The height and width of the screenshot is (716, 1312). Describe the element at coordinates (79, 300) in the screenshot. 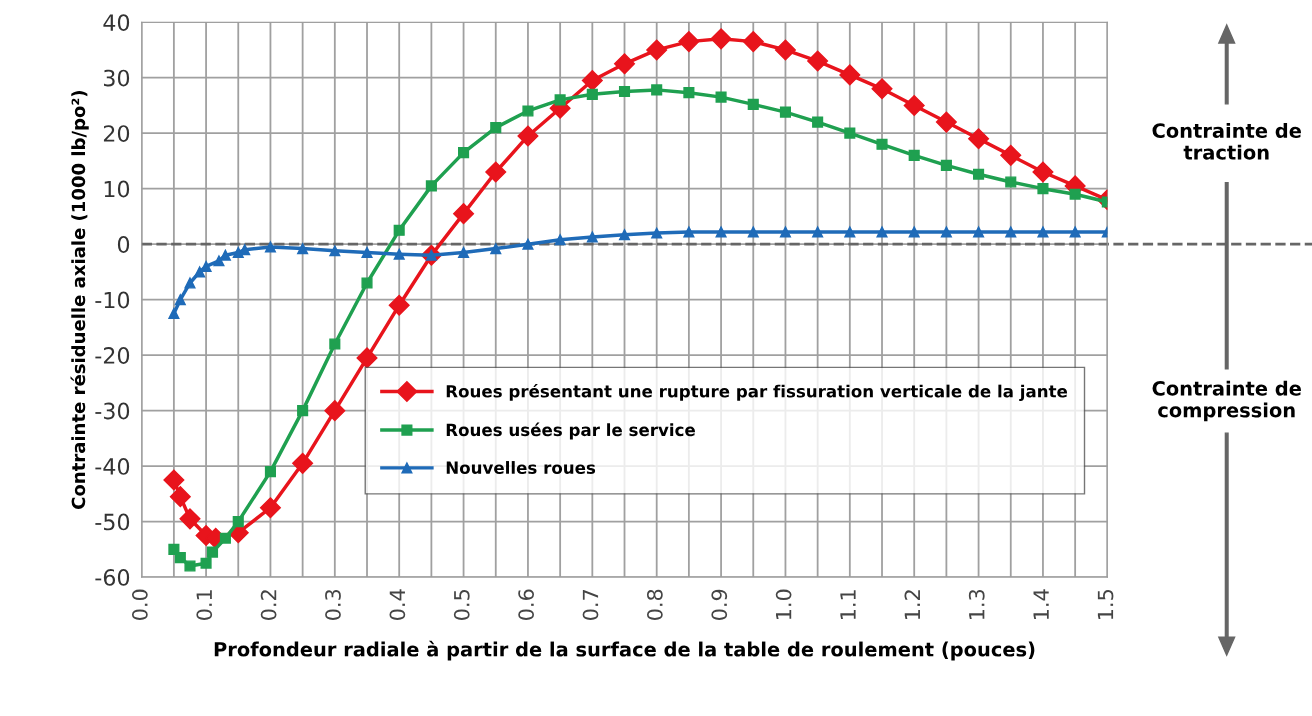

I see `y-axis-title: Contrainte résiduelle axiale (1000 lb/po²)` at that location.